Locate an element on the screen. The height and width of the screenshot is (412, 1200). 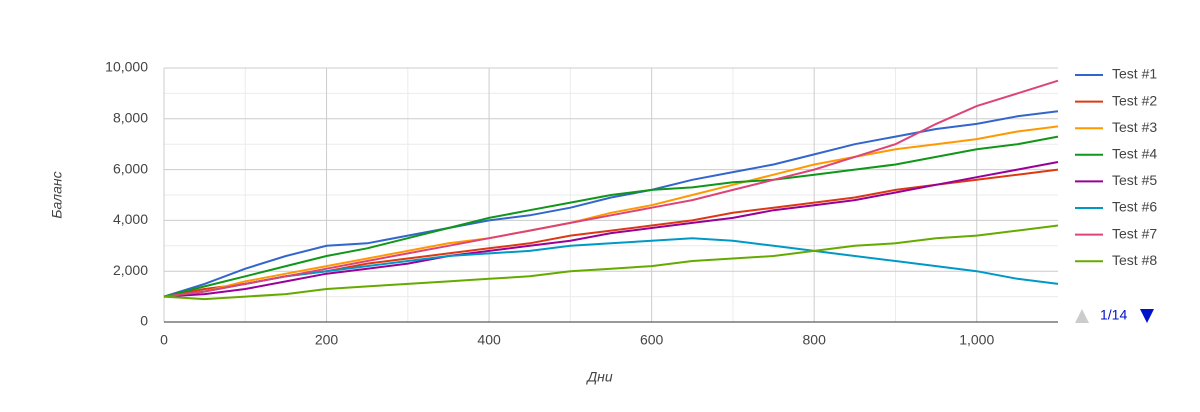
legend-label: Test #6 is located at coordinates (1134, 207).